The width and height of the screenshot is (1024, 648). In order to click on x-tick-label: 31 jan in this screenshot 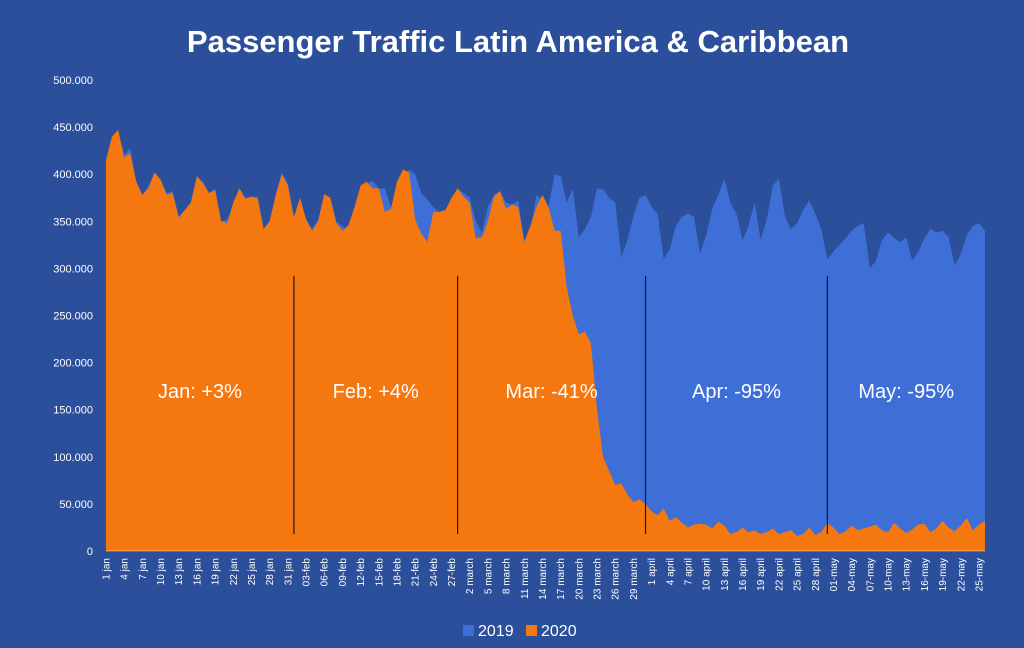, I will do `click(288, 571)`.